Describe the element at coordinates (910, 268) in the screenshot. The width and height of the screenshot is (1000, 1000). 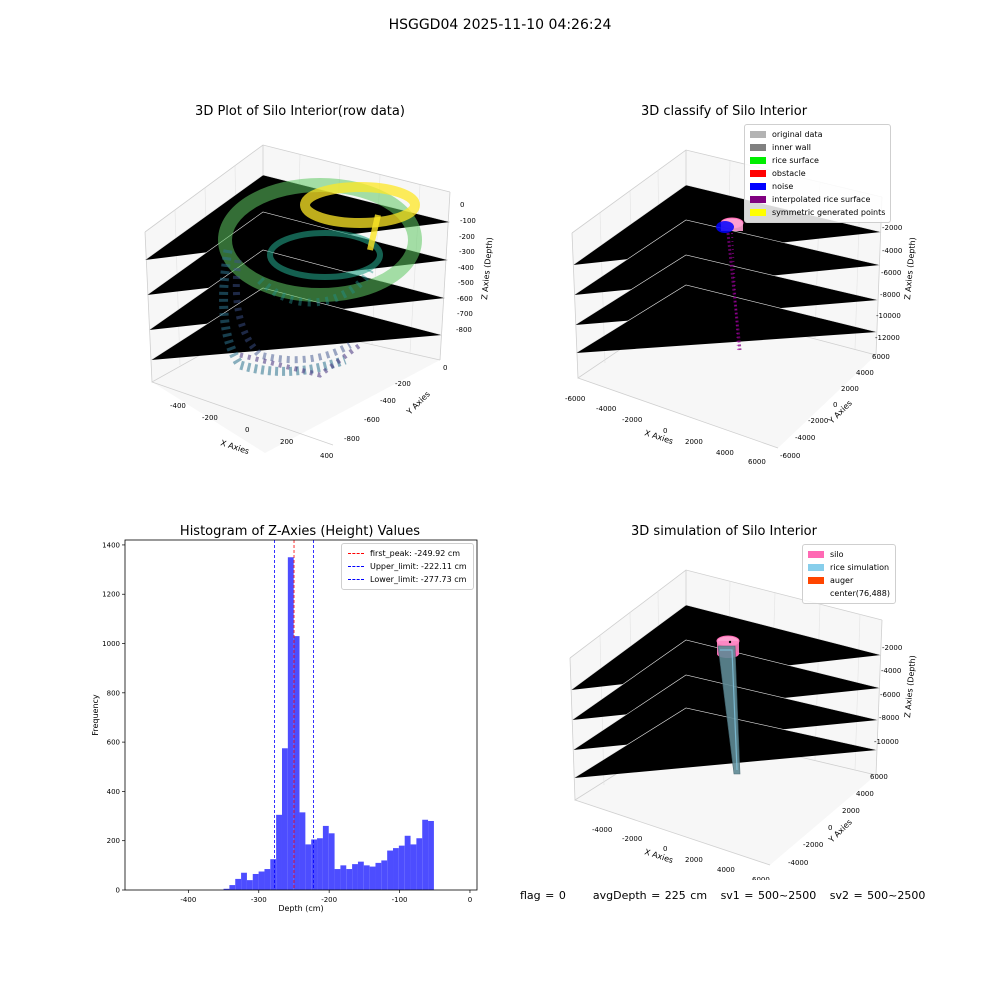
I see `classify-z-label: Z Axies (Depth)` at that location.